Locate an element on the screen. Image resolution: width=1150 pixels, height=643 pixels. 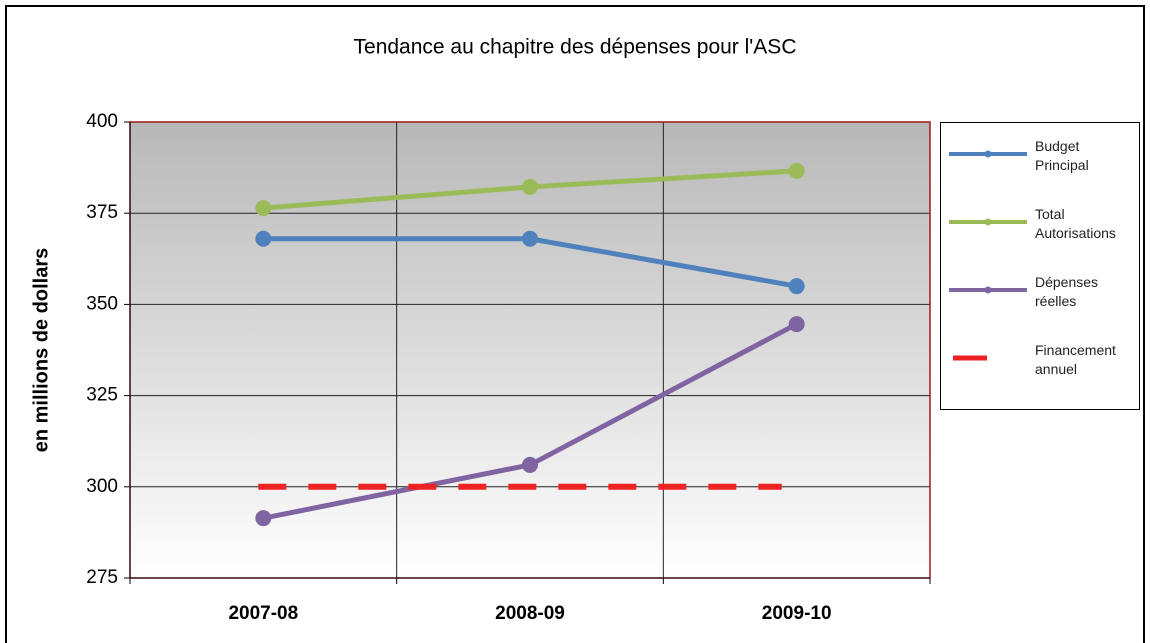
x-tick-label: 2009-10 is located at coordinates (797, 613).